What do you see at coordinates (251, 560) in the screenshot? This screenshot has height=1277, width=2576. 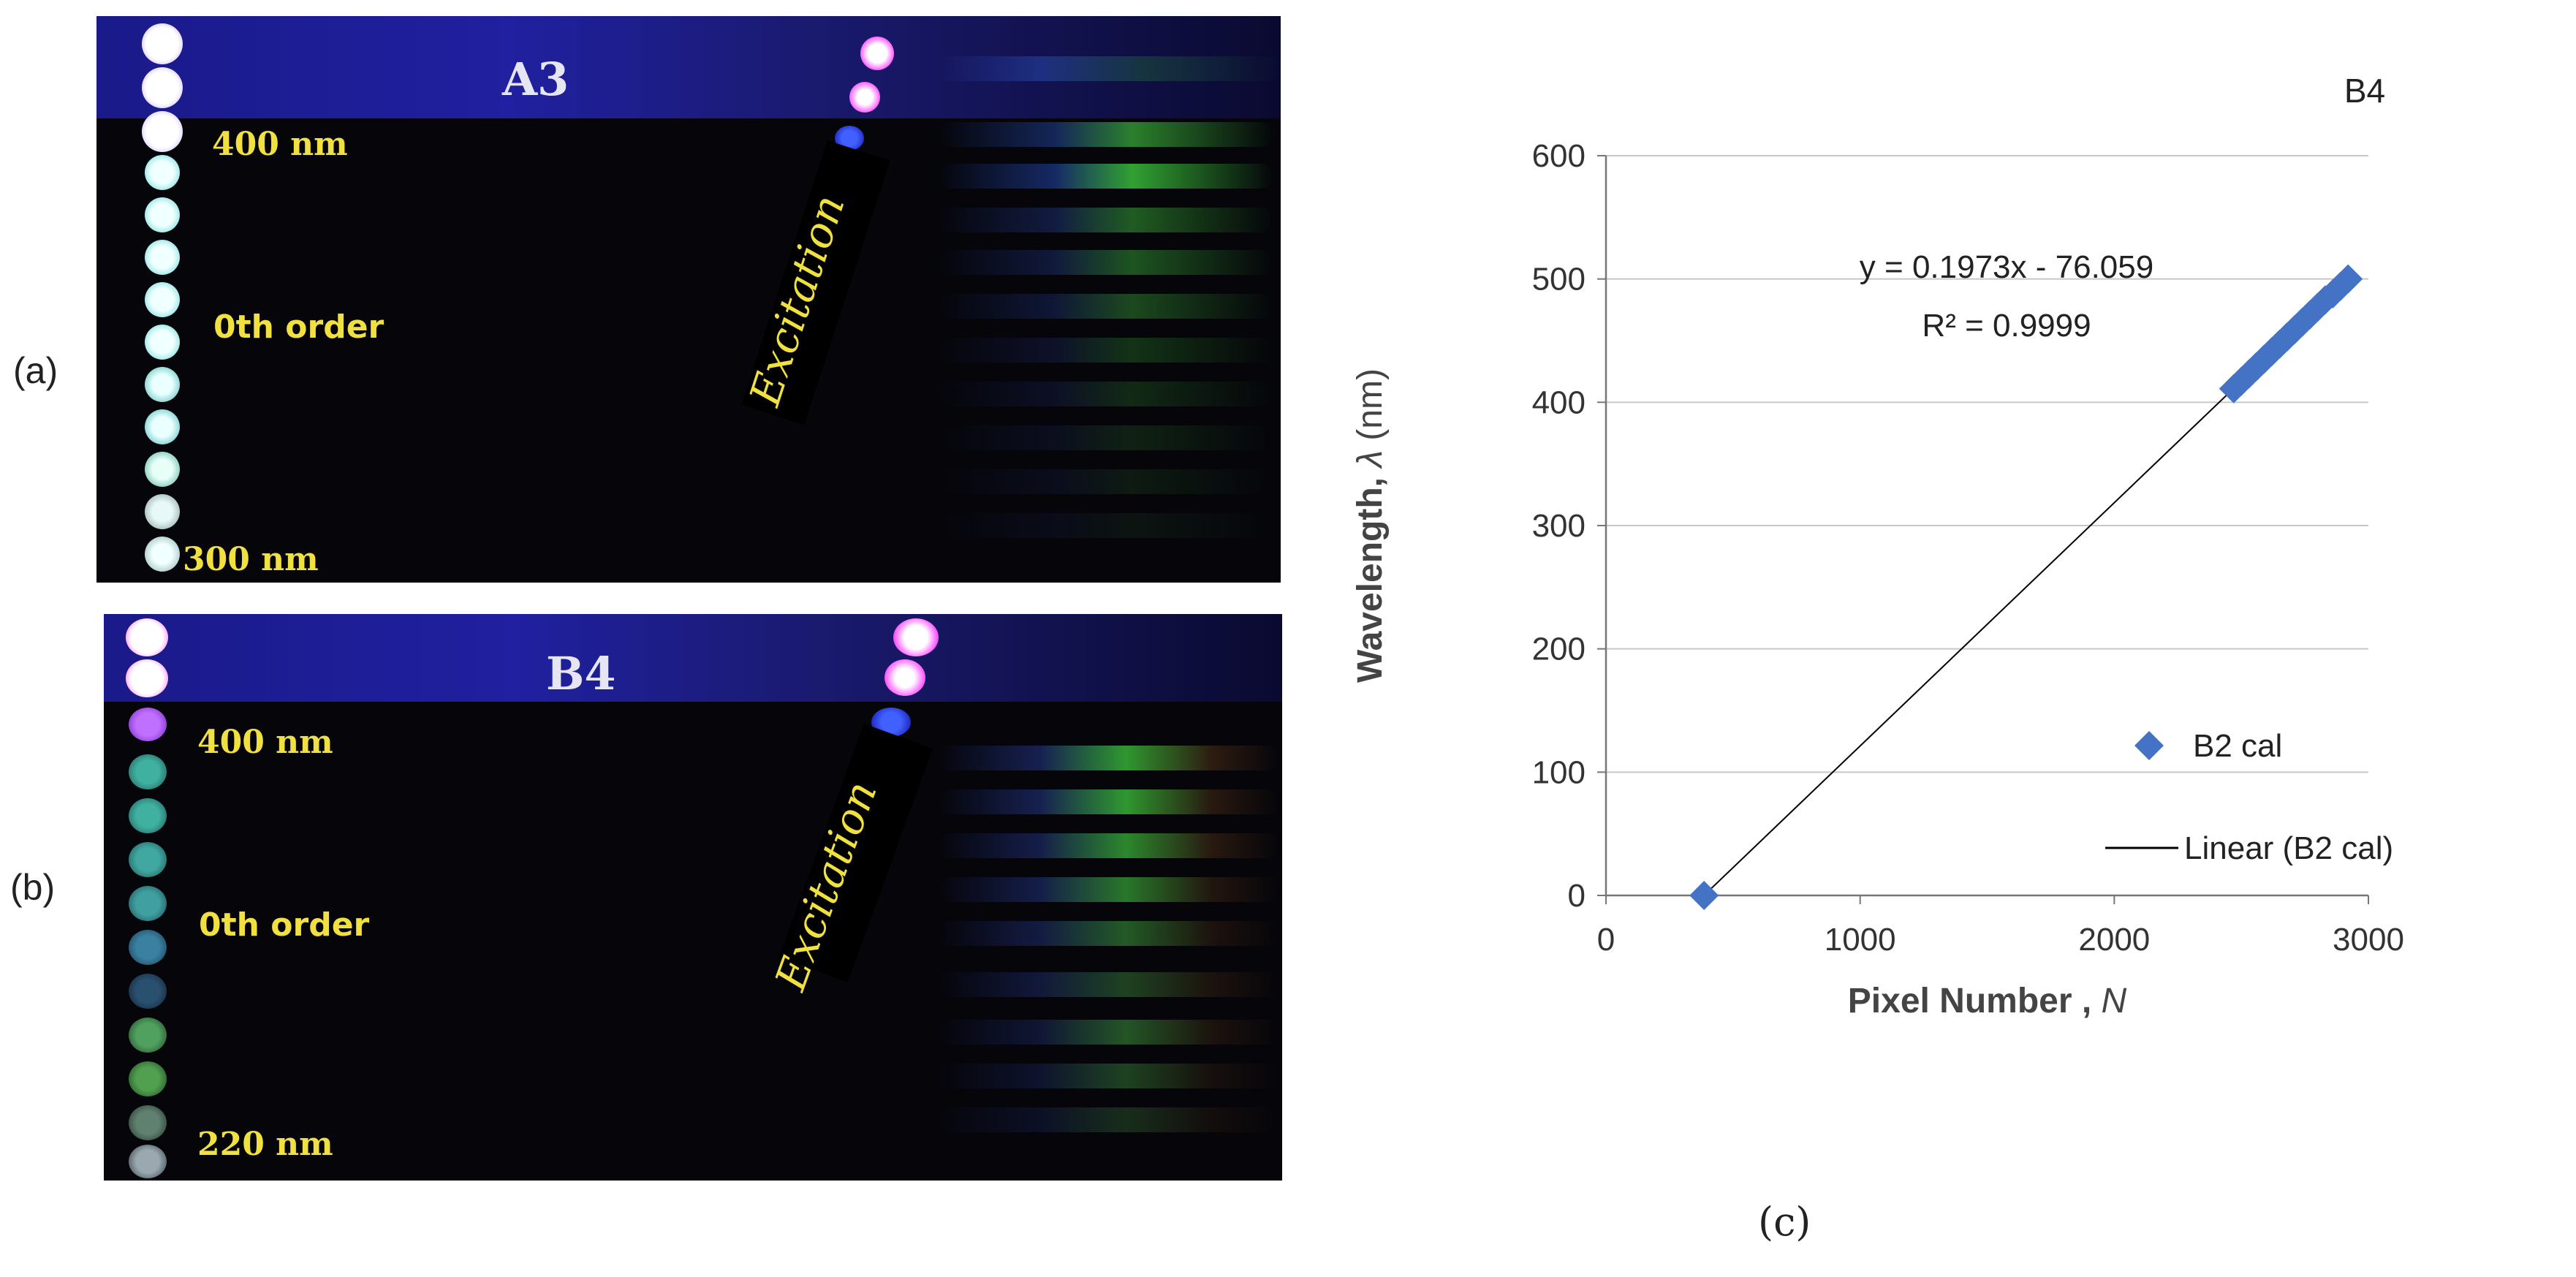 I see `panel-a-bottom-wavelength: 300 nm` at bounding box center [251, 560].